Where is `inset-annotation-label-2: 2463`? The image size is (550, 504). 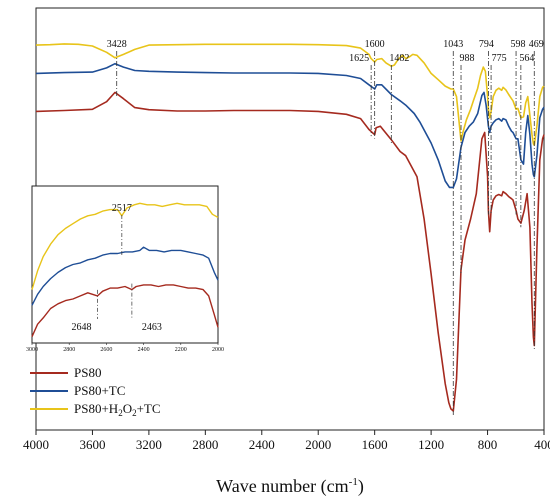 inset-annotation-label-2: 2463 is located at coordinates (152, 327).